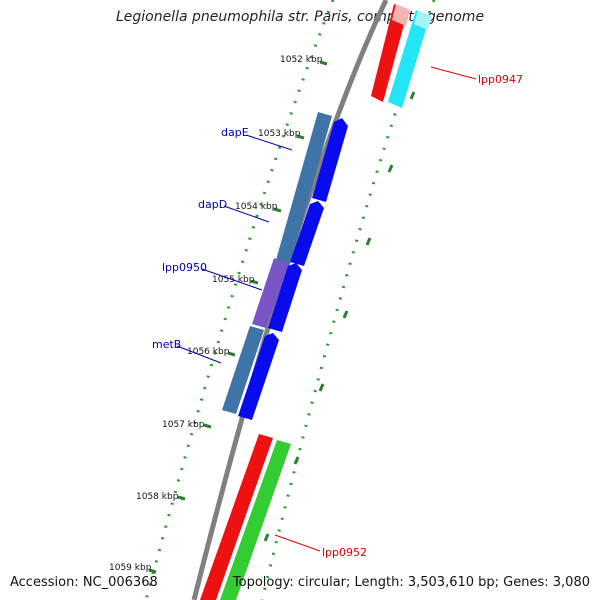  I want to click on gene-dapE-arrow, so click(330, 160).